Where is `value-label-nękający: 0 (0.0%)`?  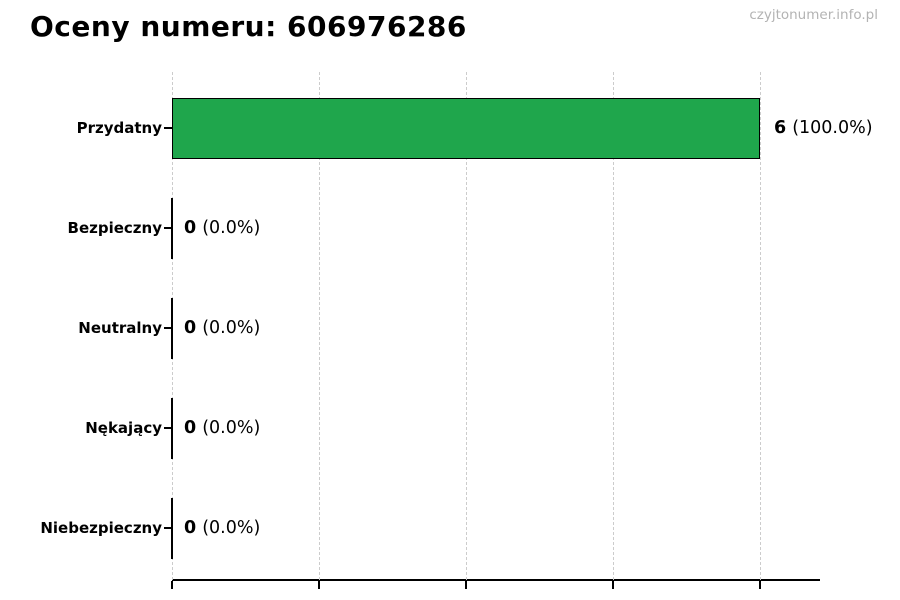
value-label-nękający: 0 (0.0%) is located at coordinates (222, 428).